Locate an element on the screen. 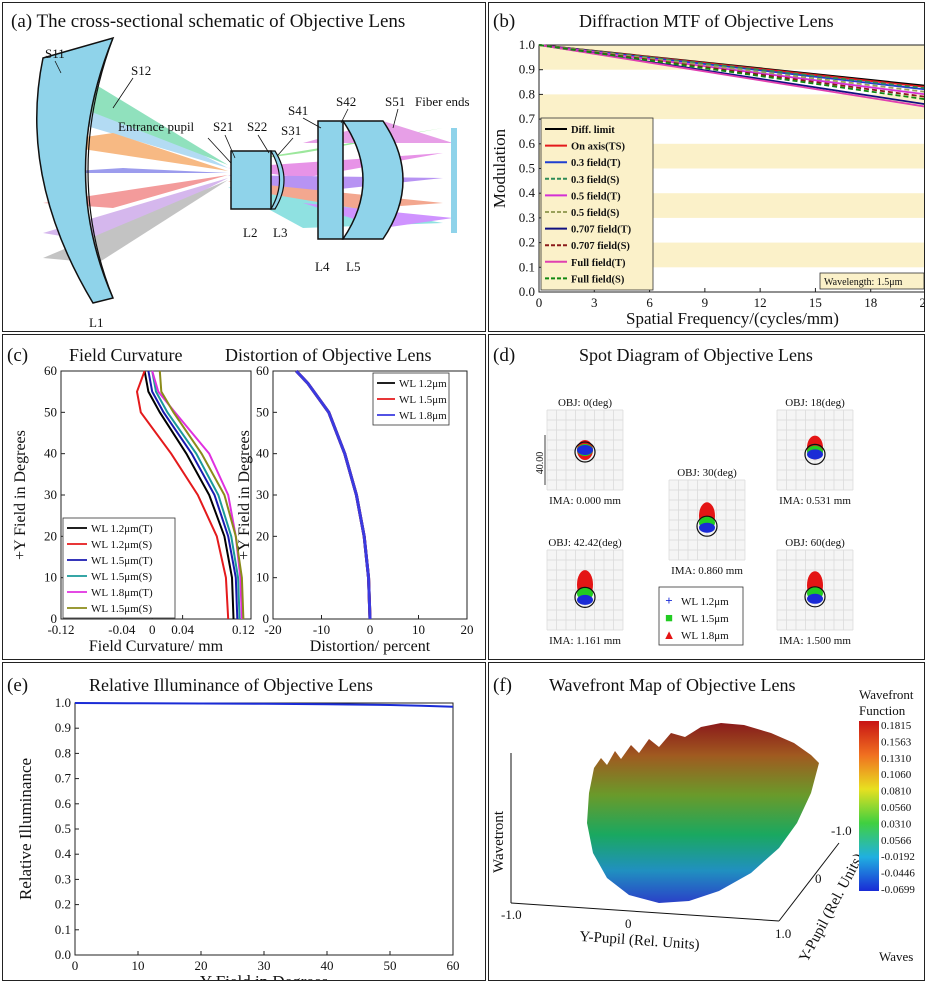 The width and height of the screenshot is (927, 983). lens-l5 is located at coordinates (372, 180).